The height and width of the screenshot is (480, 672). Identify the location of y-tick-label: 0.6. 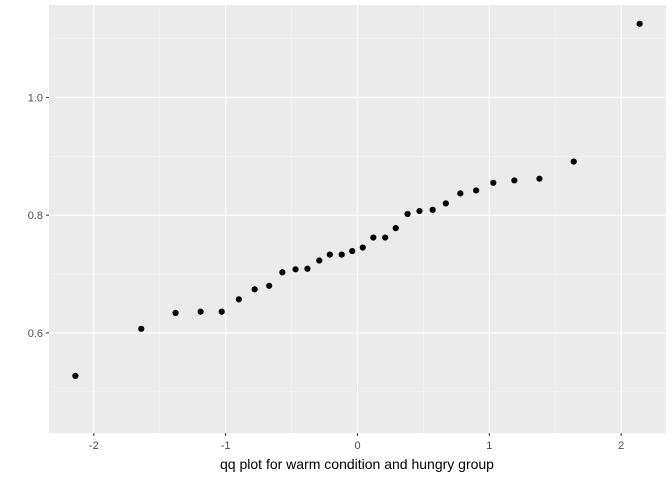
(35, 334).